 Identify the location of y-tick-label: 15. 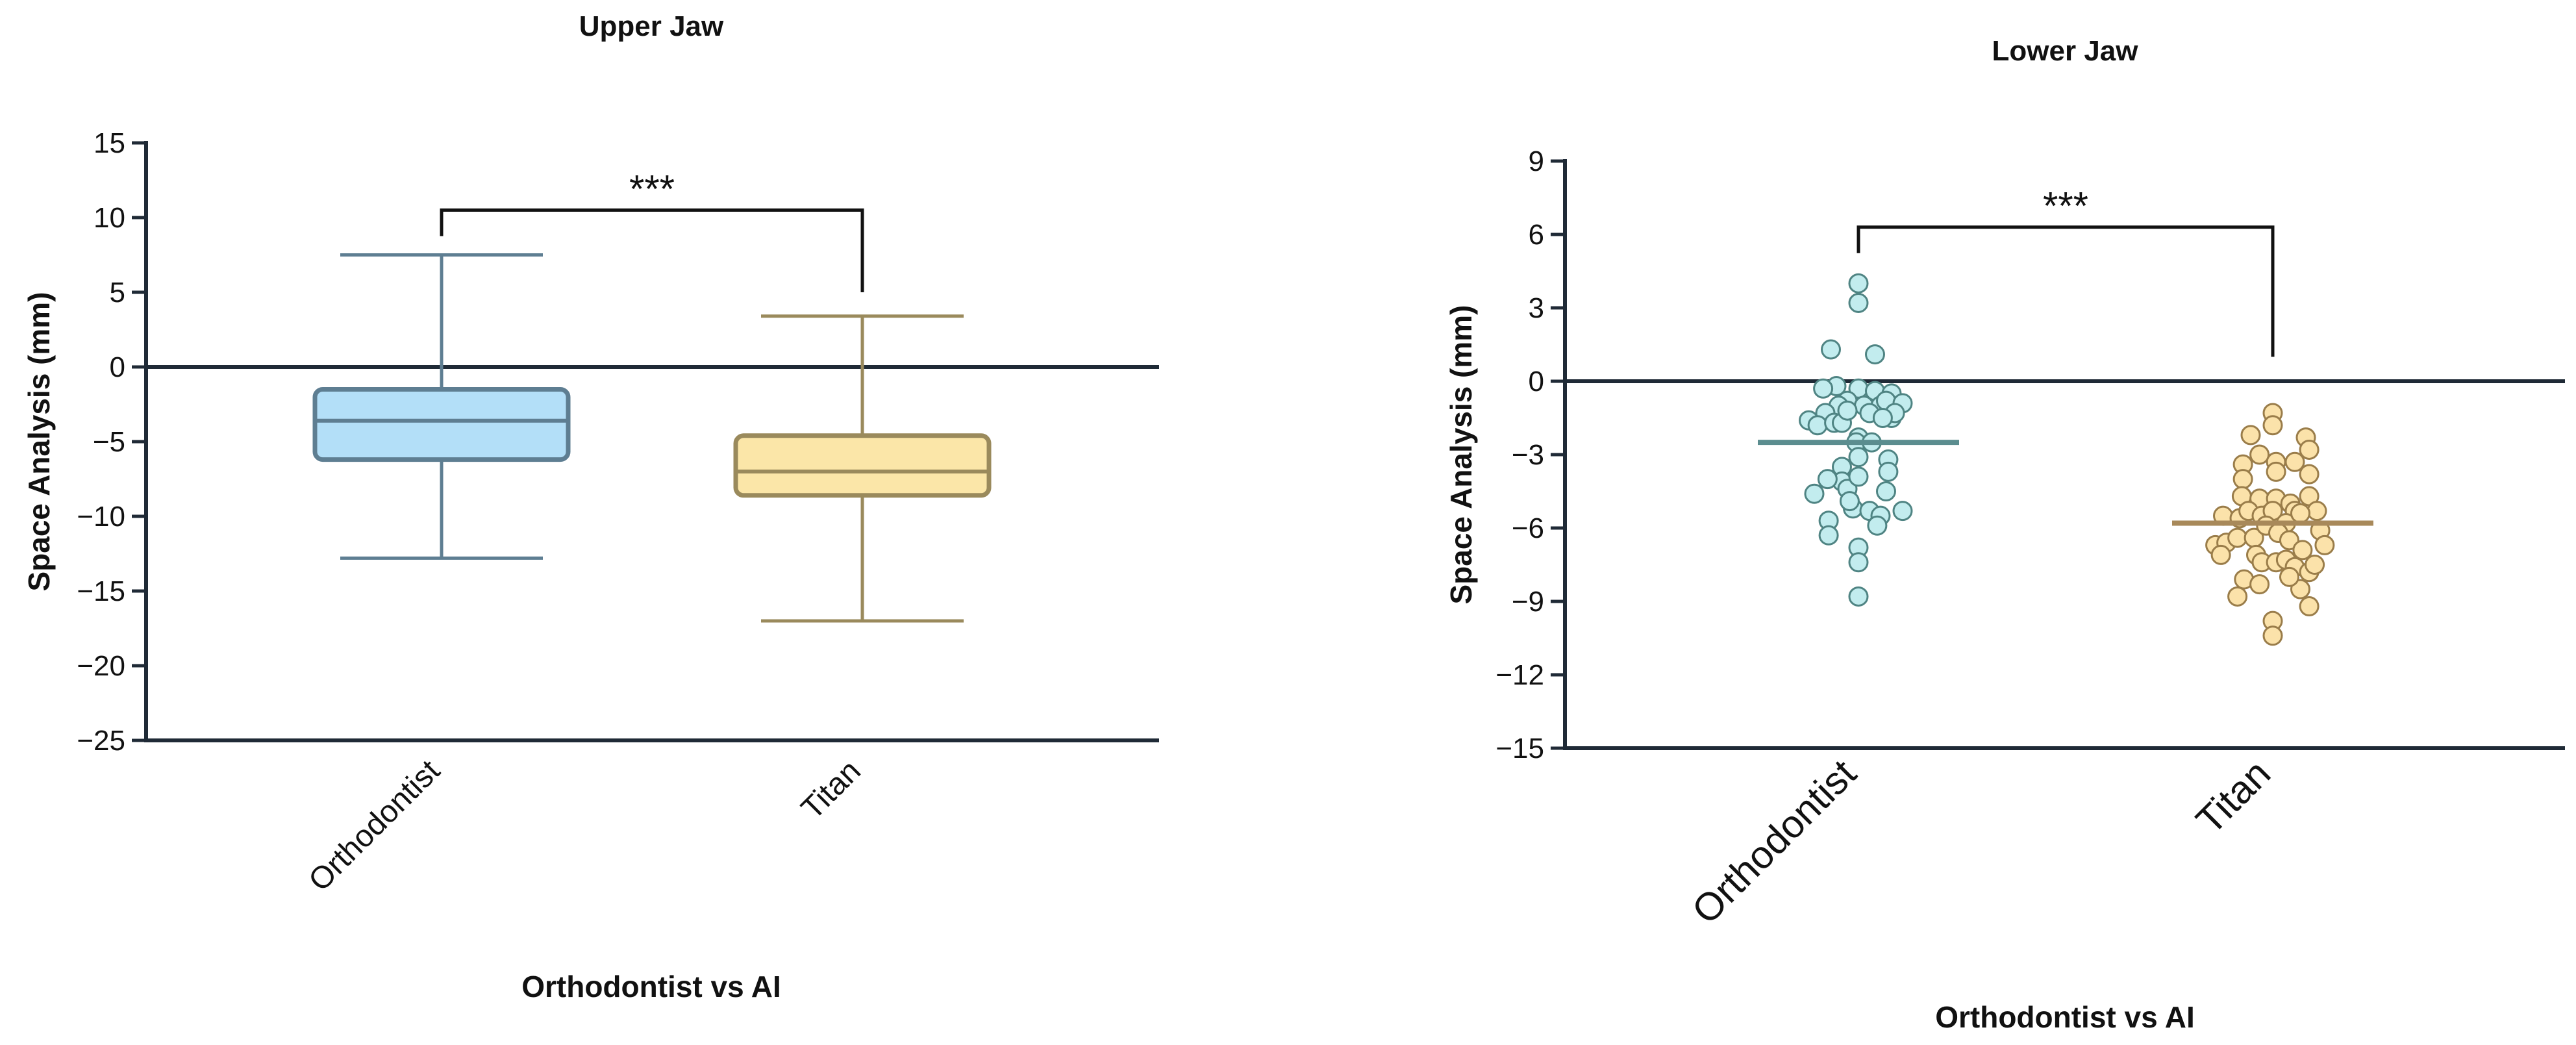
(109, 143).